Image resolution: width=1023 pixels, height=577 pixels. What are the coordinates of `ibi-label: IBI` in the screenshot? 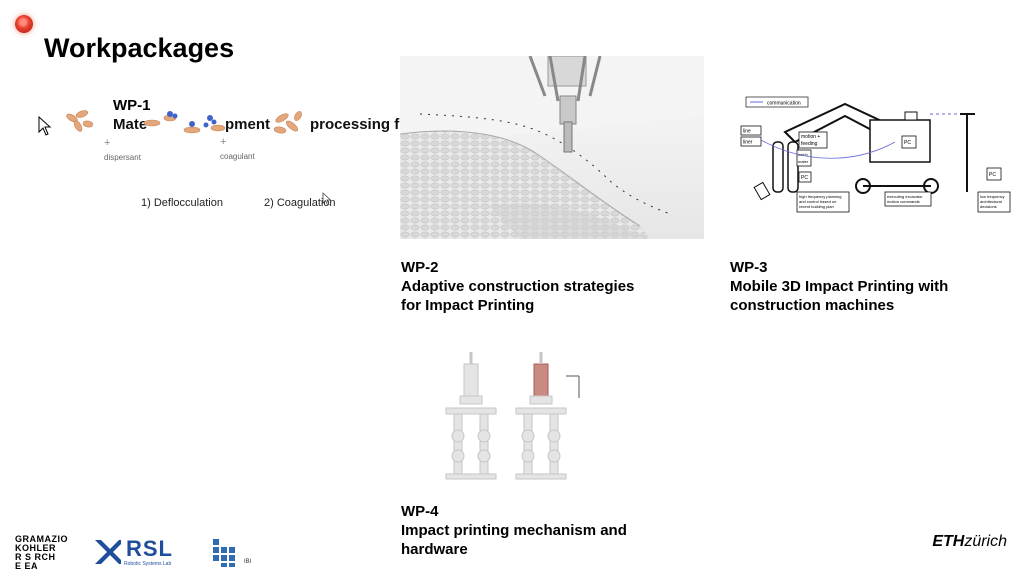 It's located at (248, 562).